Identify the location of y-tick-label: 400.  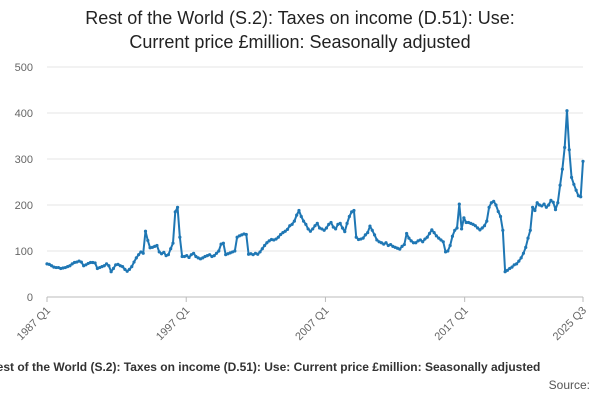
(24, 114).